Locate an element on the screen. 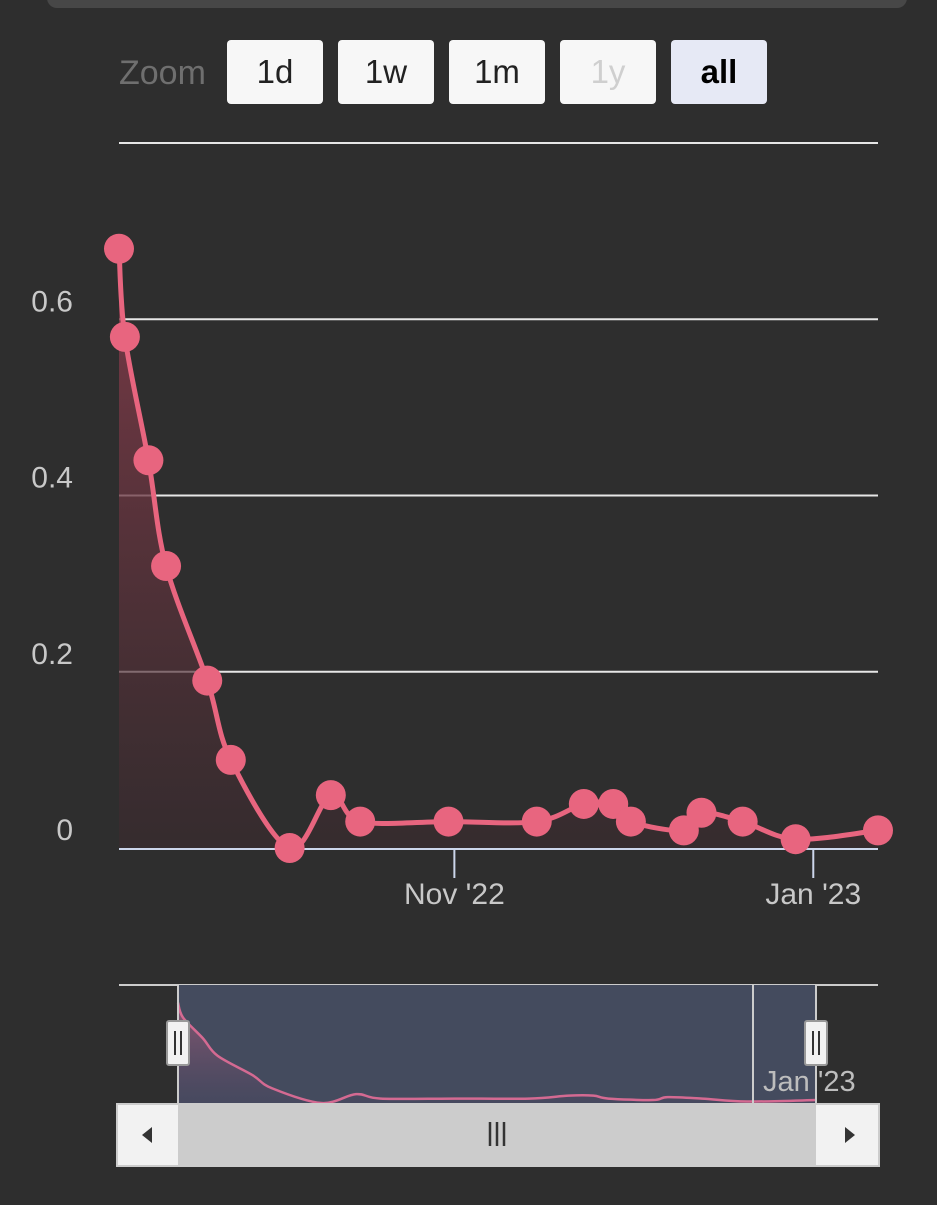 This screenshot has width=937, height=1205. x-axis: Nov '22 Jan '23 is located at coordinates (498, 879).